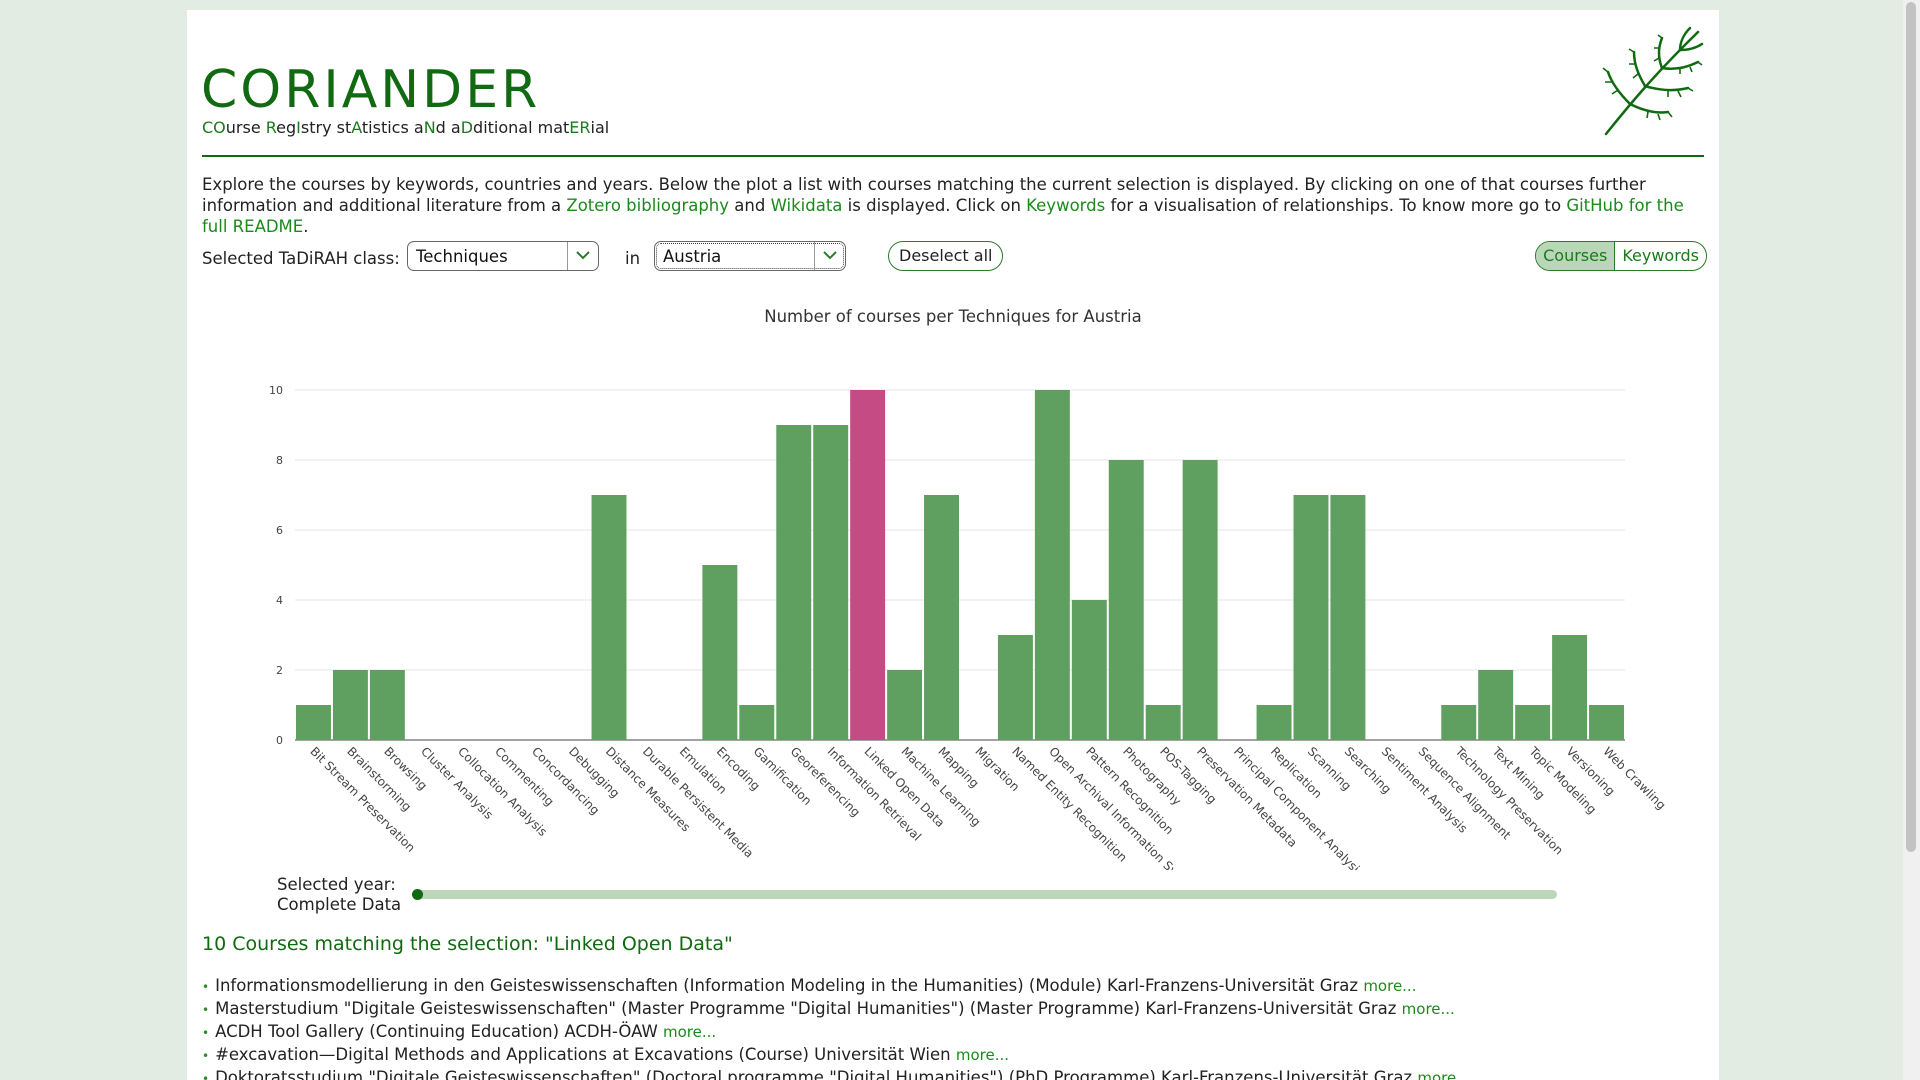  What do you see at coordinates (429, 127) in the screenshot?
I see `subtitle-part: N` at bounding box center [429, 127].